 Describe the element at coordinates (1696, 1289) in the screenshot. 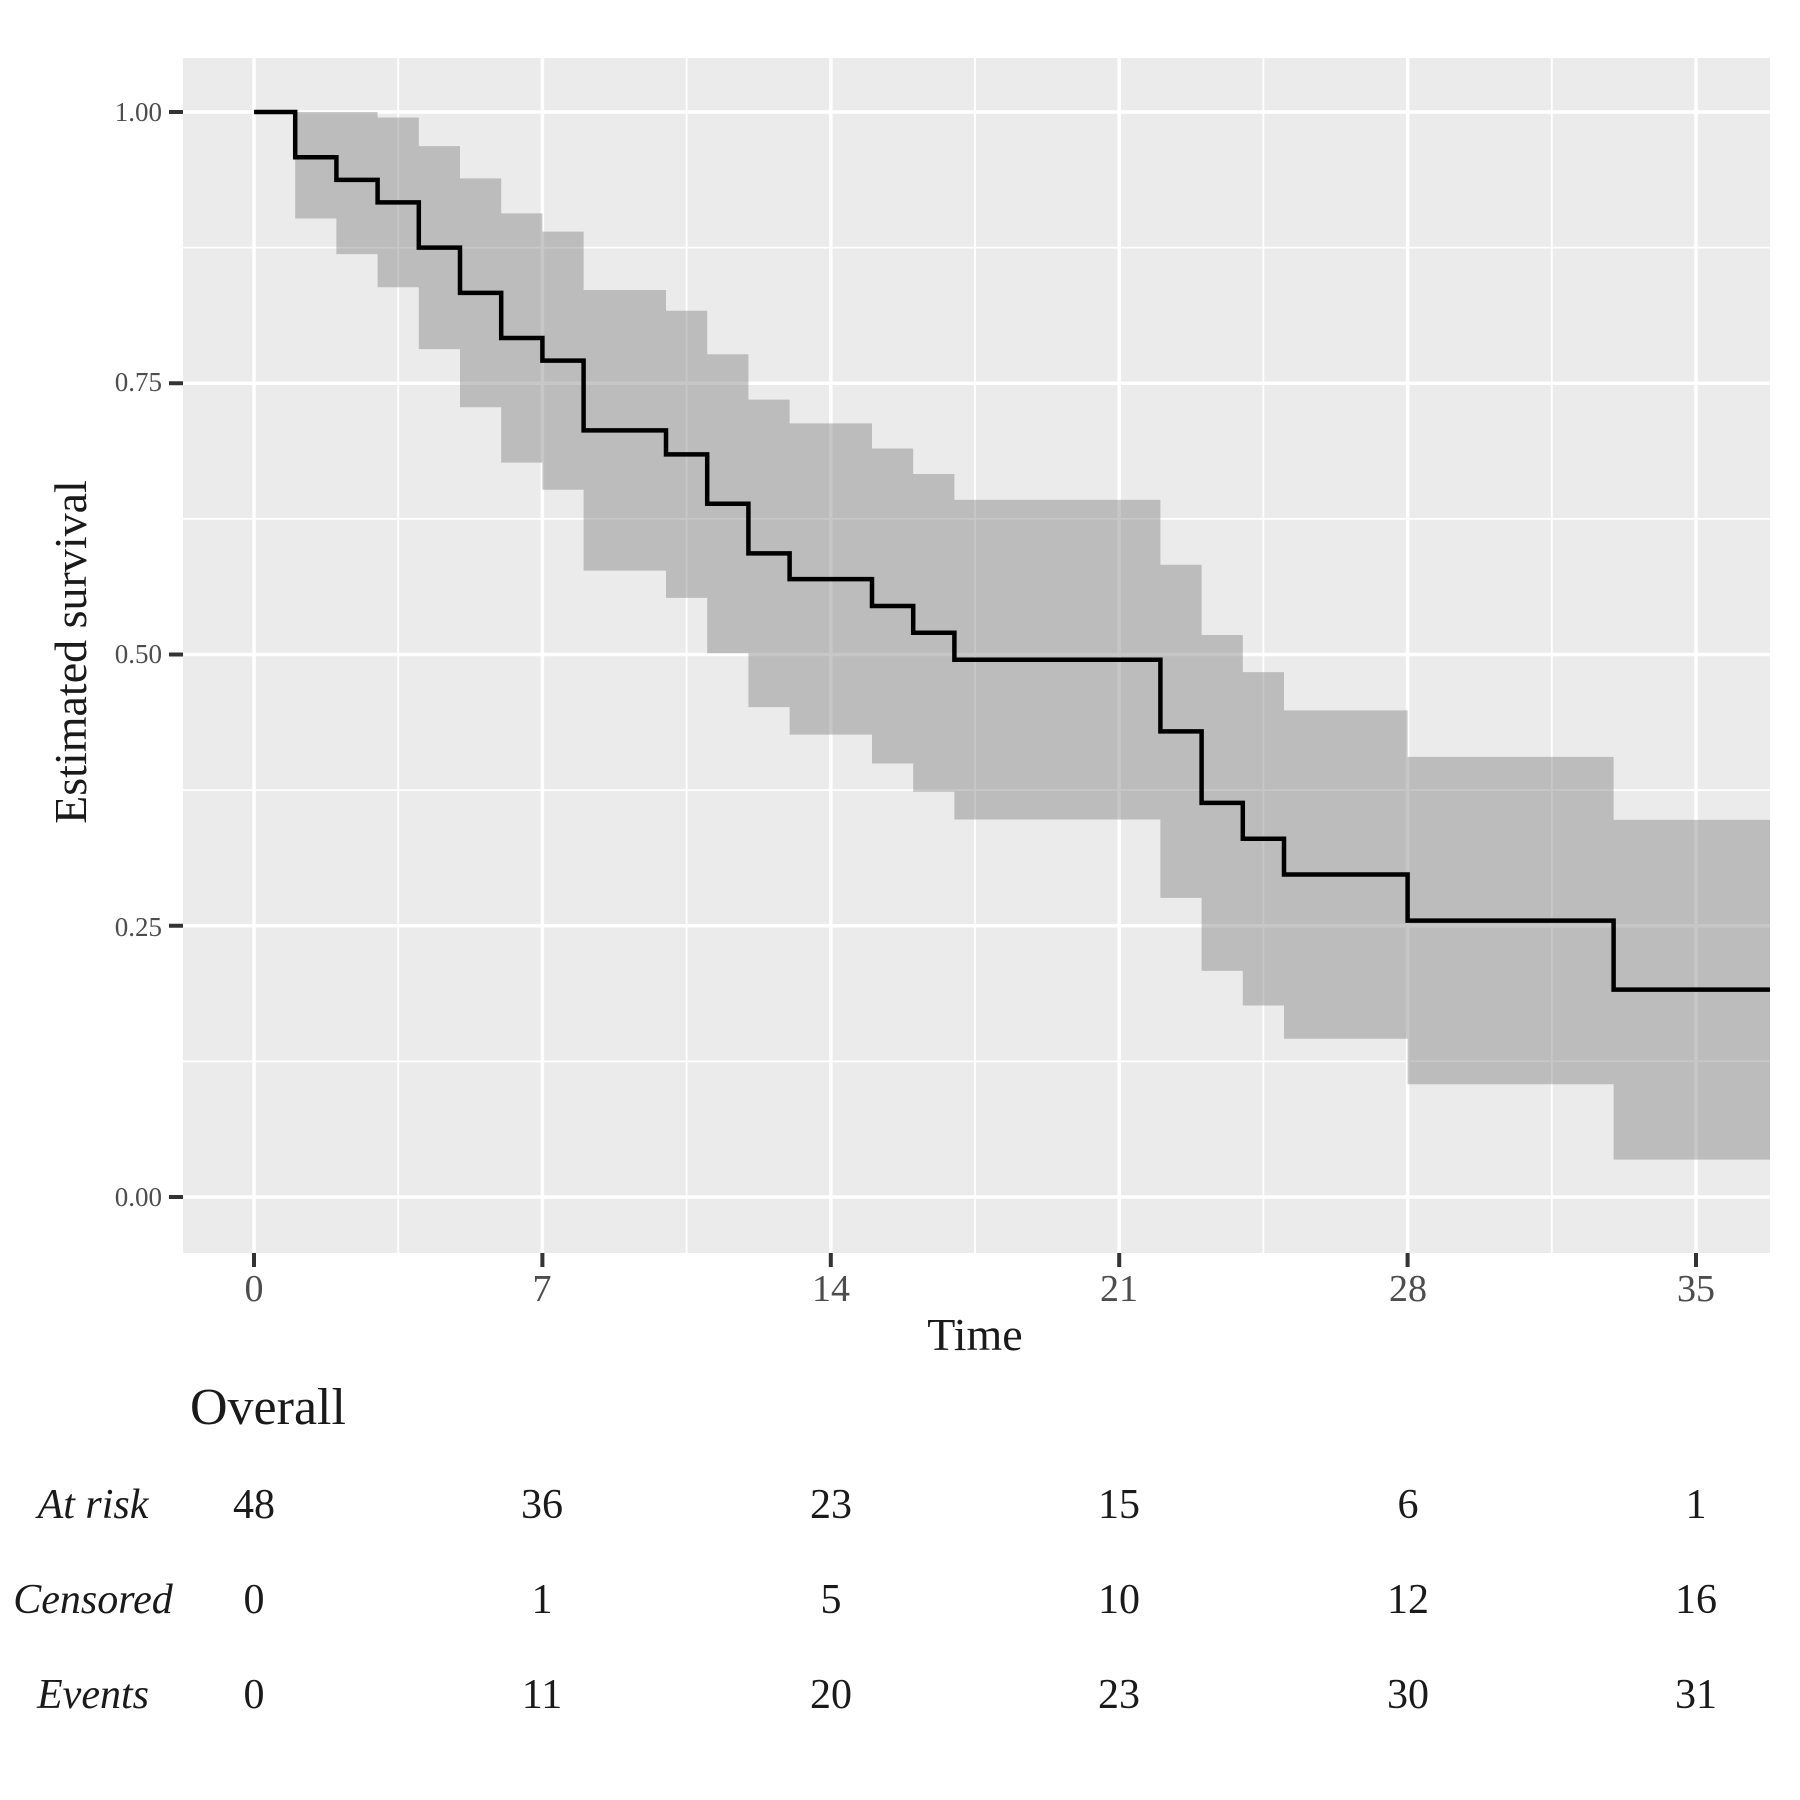

I see `x-tick-label-35: 35` at that location.